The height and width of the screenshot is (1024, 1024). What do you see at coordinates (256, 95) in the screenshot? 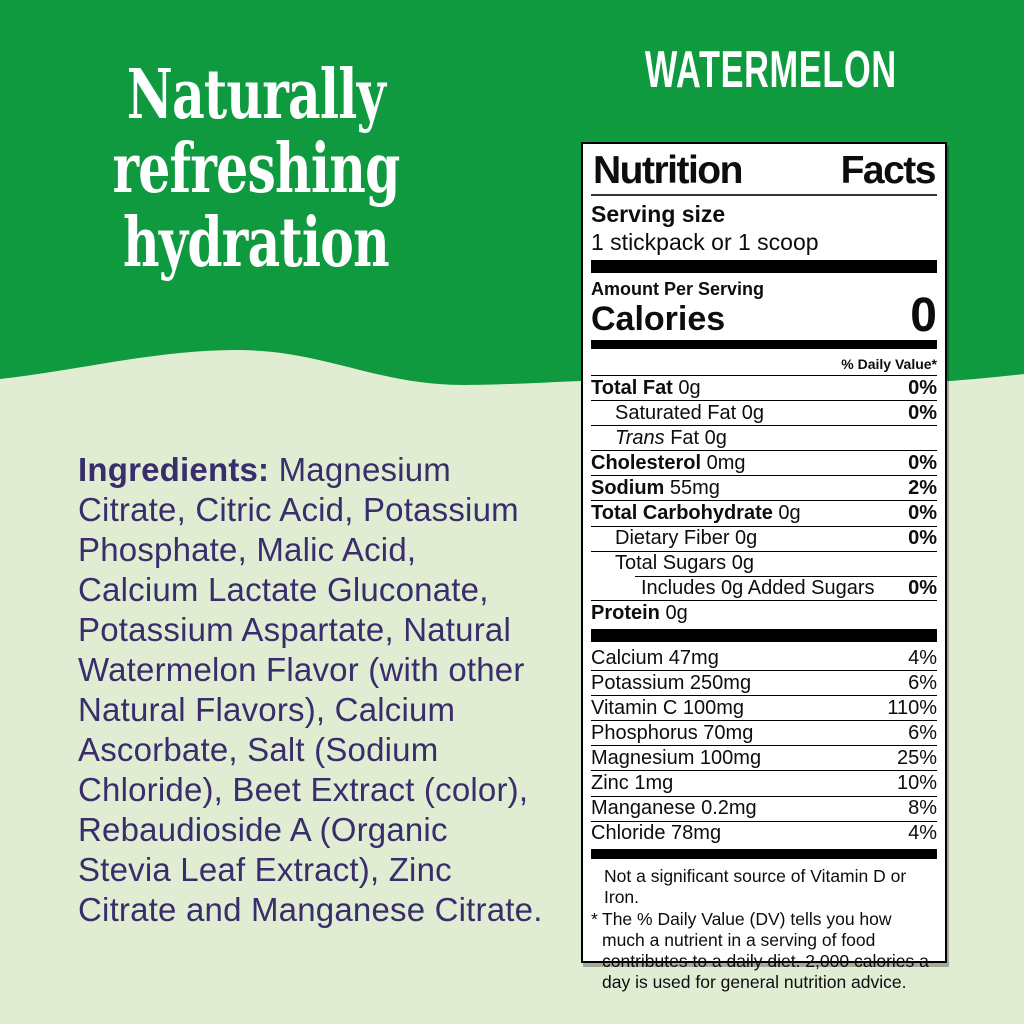
I see `headline-line-1: Naturally` at bounding box center [256, 95].